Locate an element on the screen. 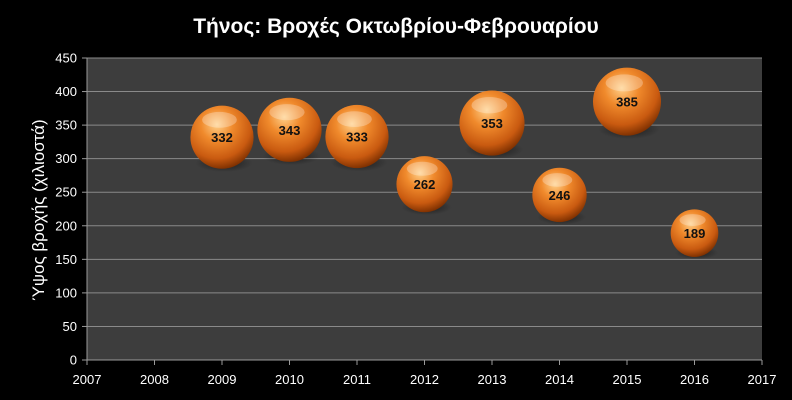 Image resolution: width=792 pixels, height=400 pixels. x-tick-label: 2014 is located at coordinates (559, 379).